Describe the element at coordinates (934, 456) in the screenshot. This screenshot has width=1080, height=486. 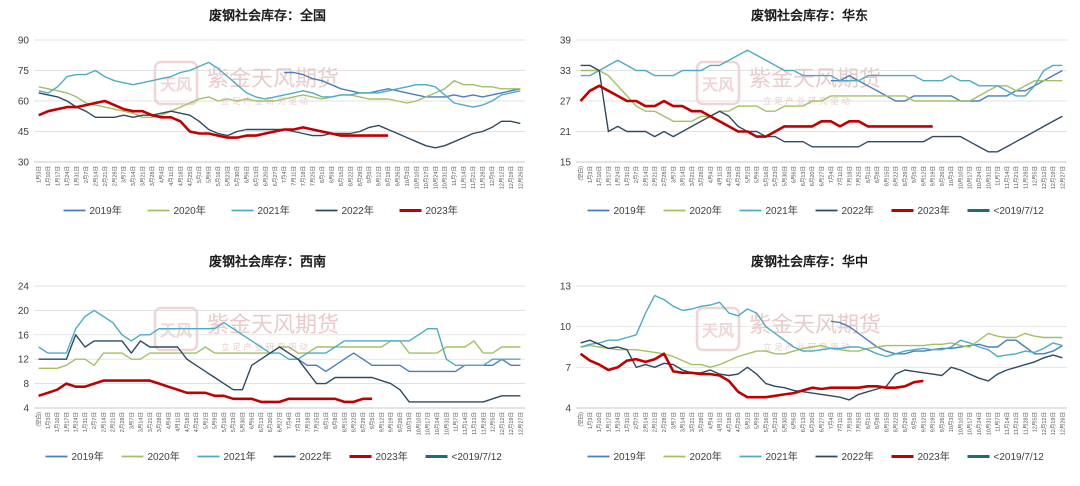
I see `legend-label: 2023年` at that location.